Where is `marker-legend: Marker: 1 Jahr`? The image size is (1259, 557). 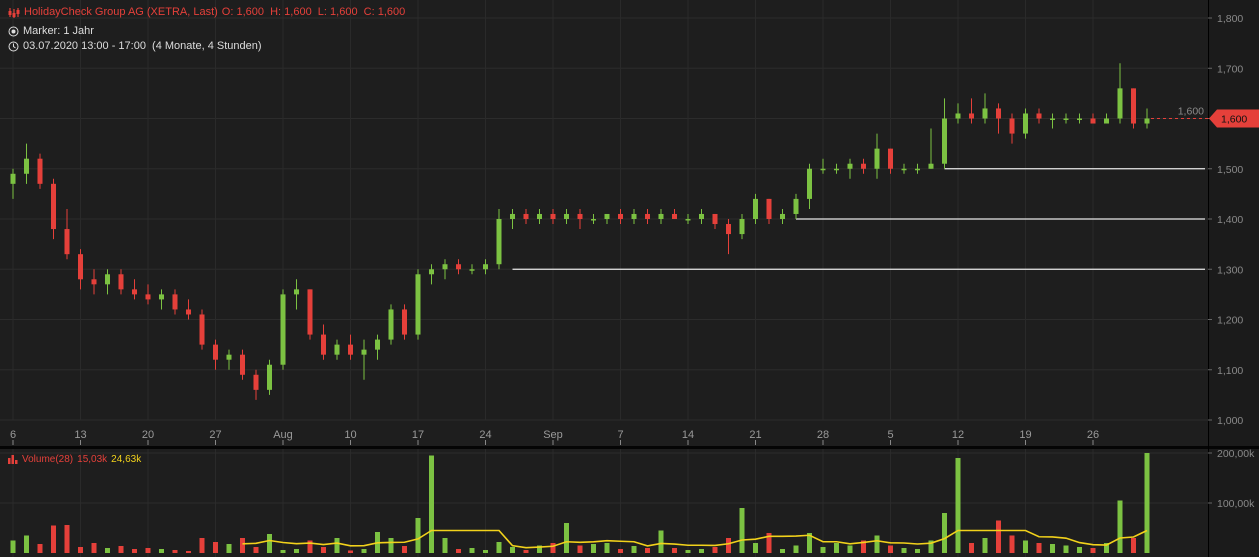 marker-legend: Marker: 1 Jahr is located at coordinates (51, 31).